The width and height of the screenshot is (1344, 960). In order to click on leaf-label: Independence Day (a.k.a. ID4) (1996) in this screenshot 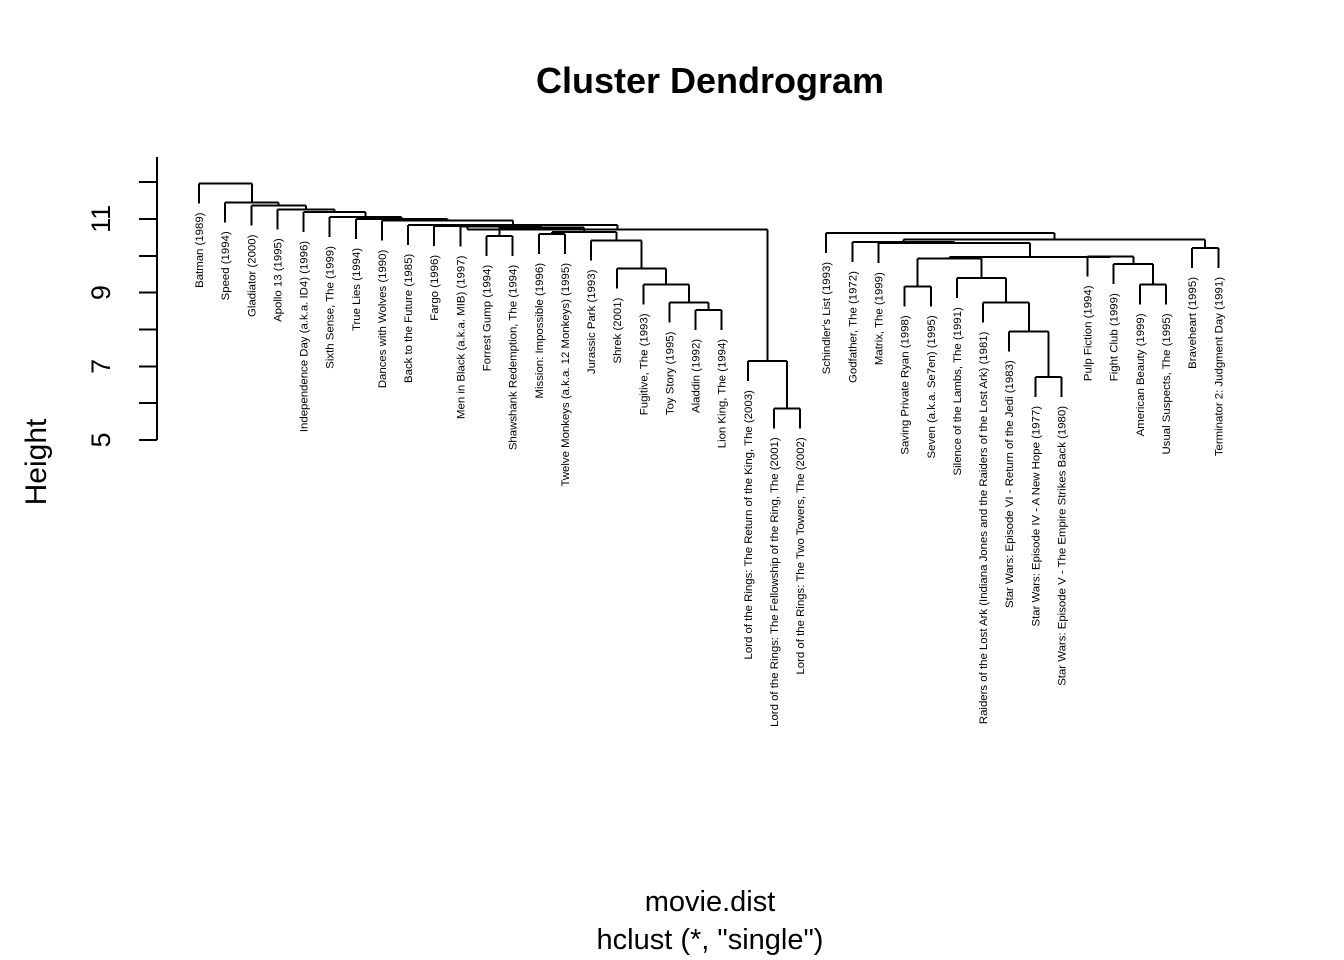, I will do `click(305, 336)`.